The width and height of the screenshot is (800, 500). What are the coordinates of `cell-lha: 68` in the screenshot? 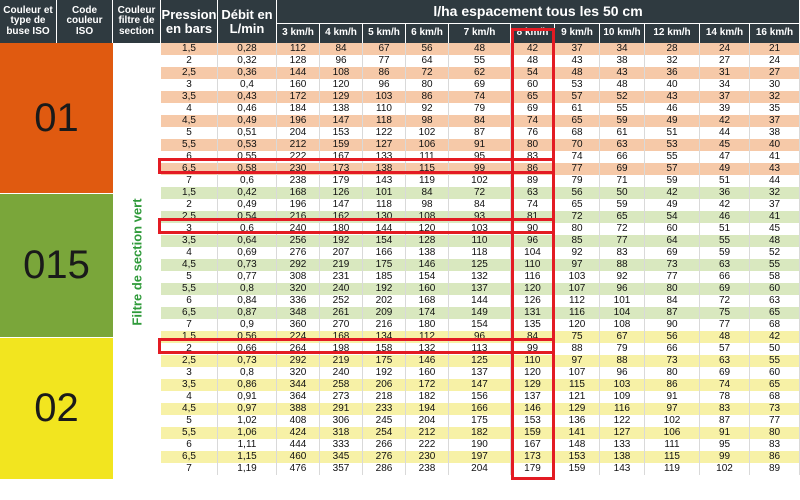 It's located at (775, 397).